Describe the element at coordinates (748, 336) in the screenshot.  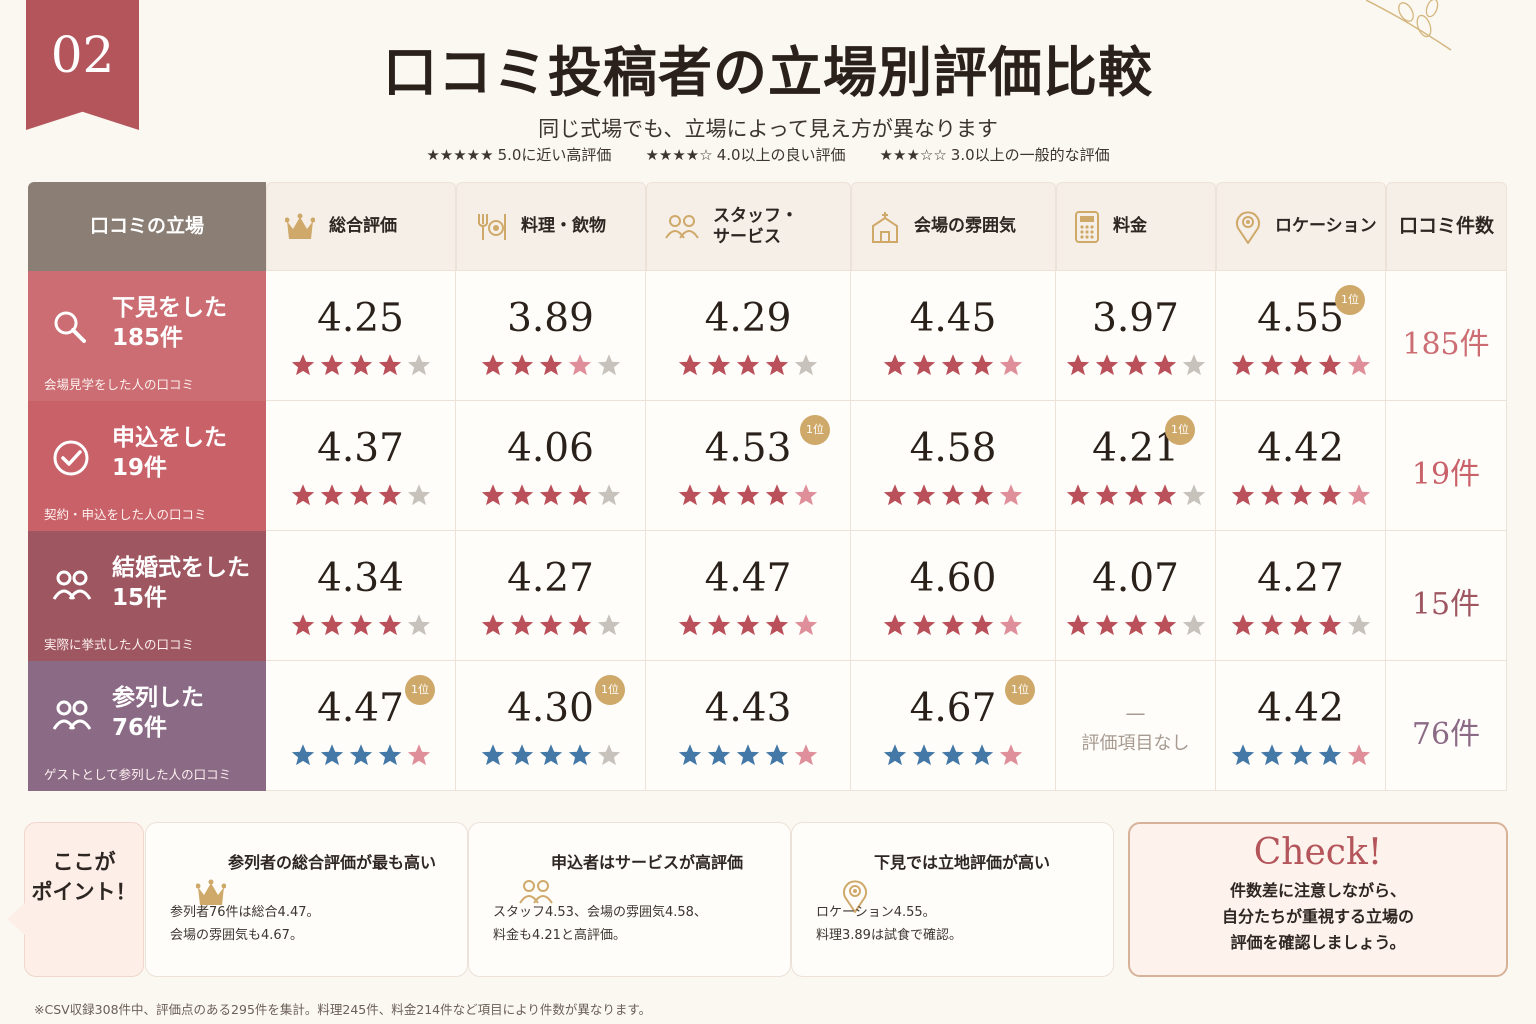
I see `score-cell: 4.29` at that location.